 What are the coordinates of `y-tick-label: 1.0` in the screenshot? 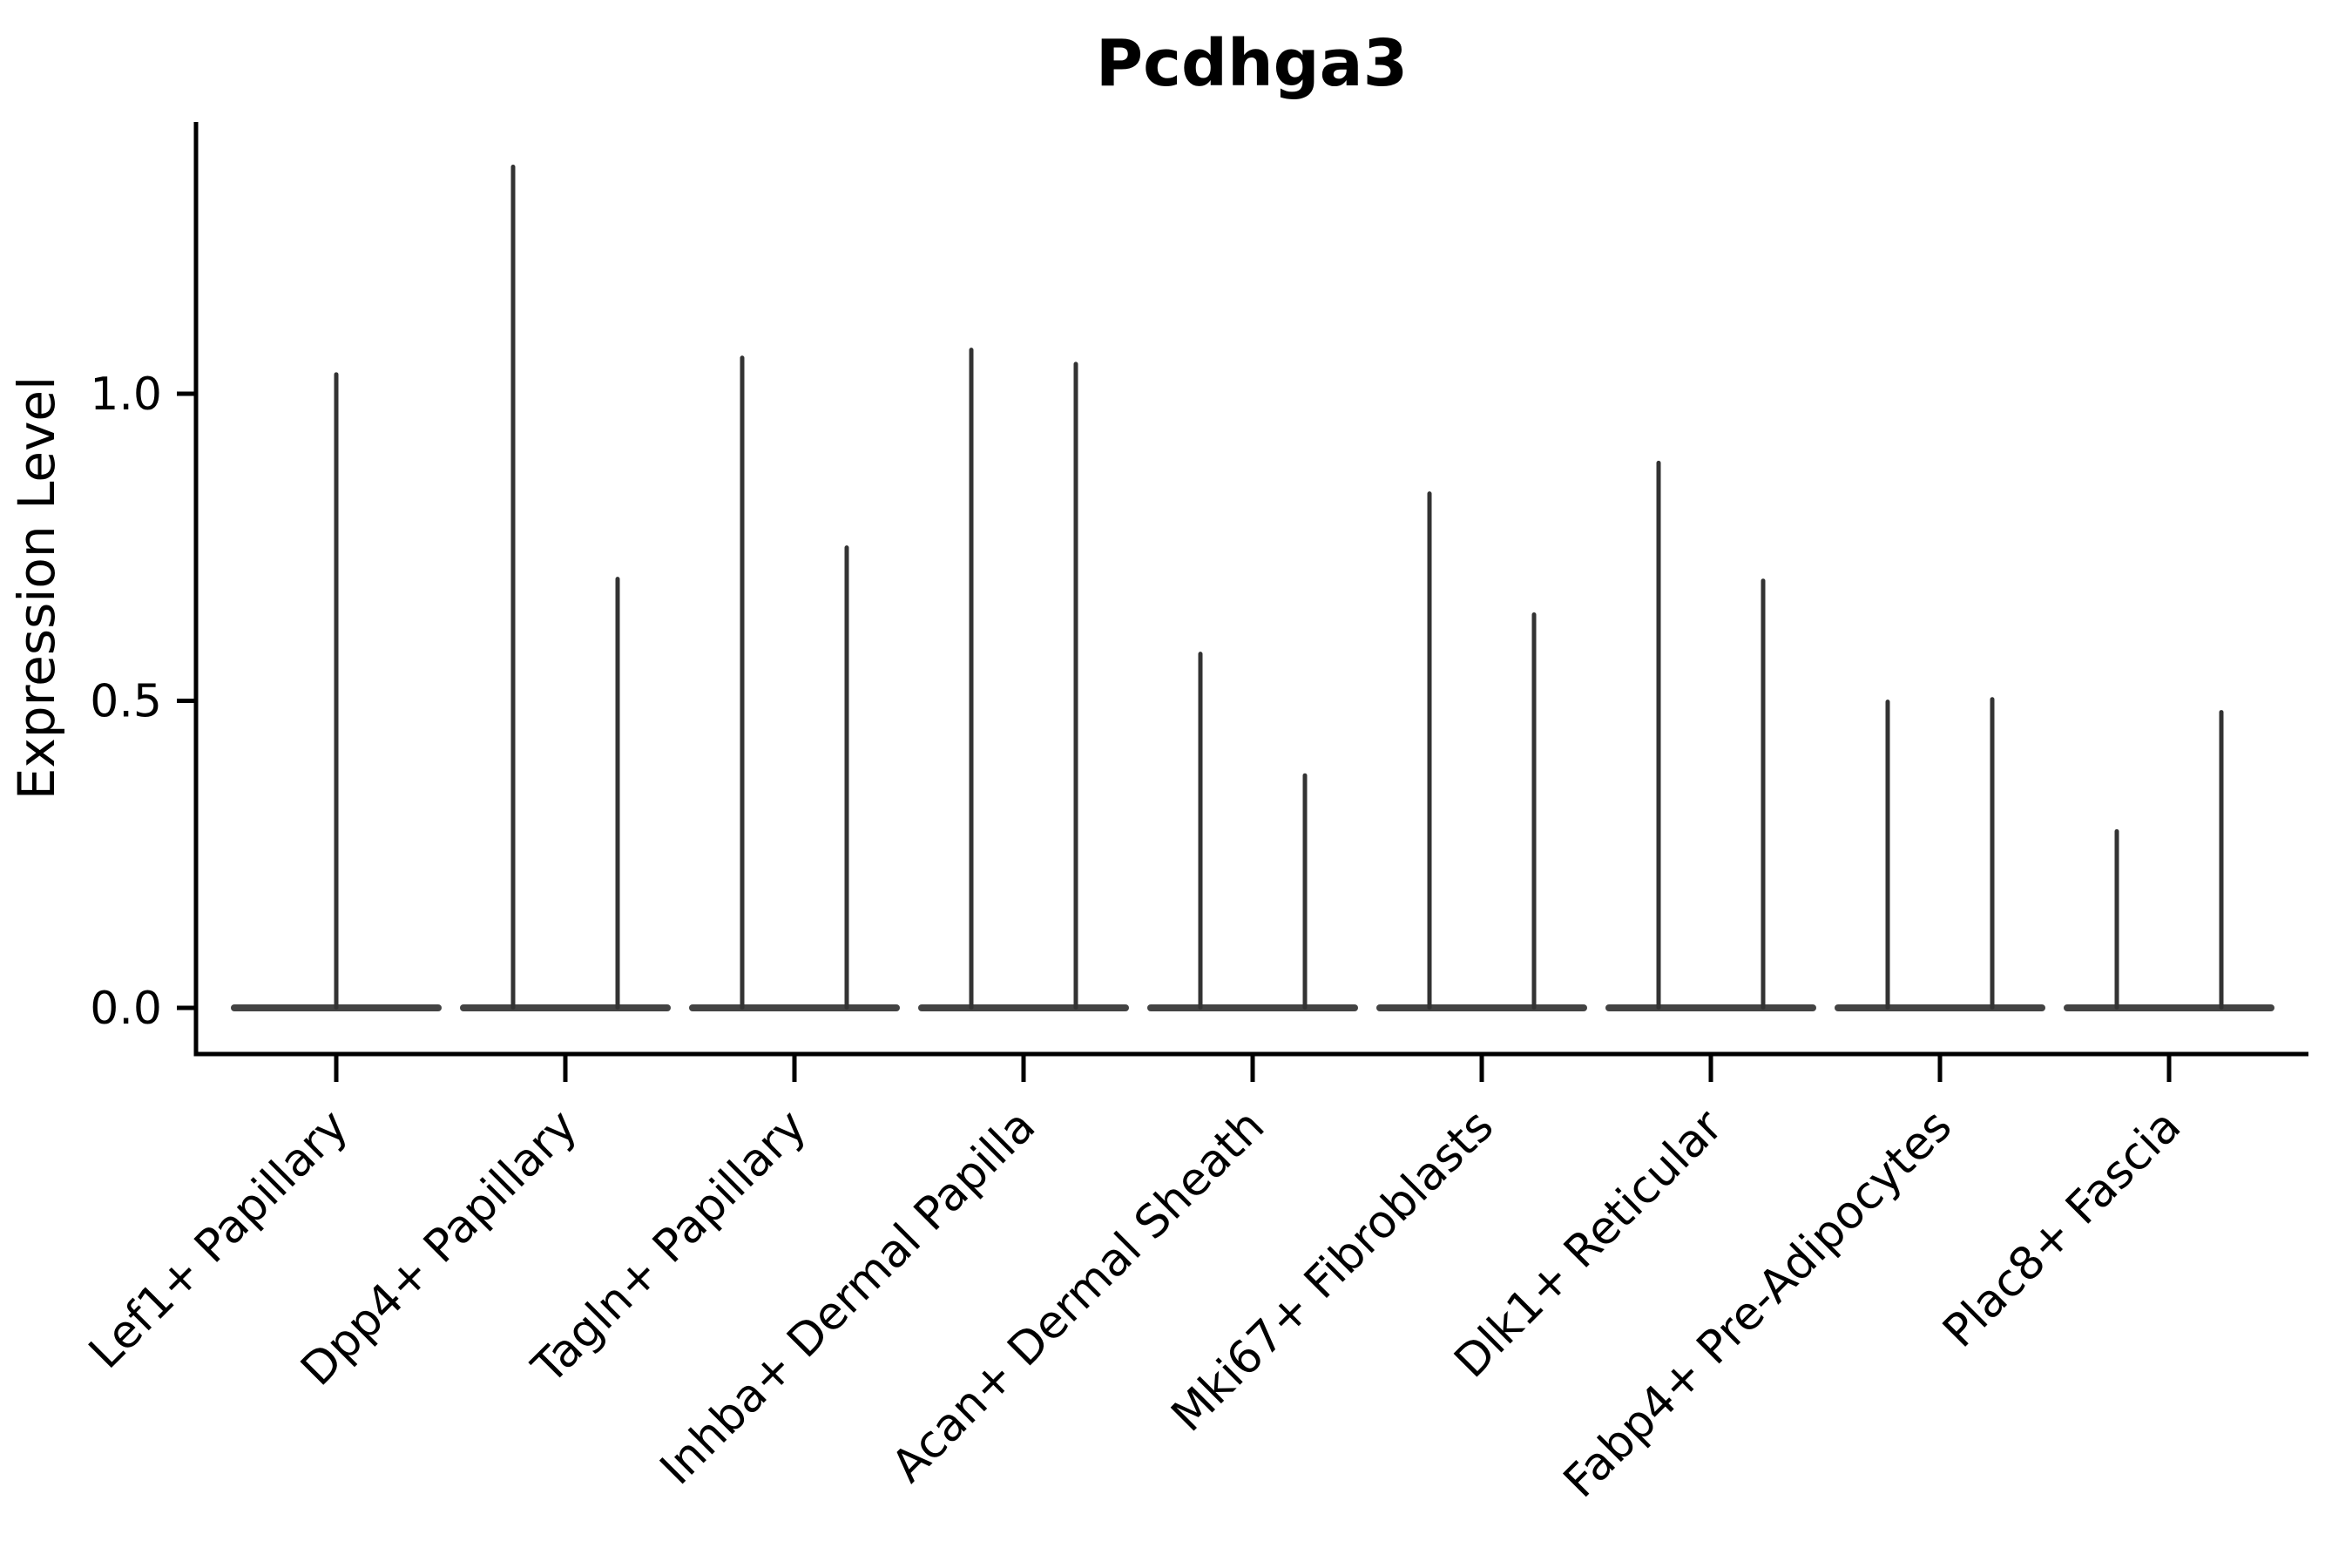 It's located at (126, 394).